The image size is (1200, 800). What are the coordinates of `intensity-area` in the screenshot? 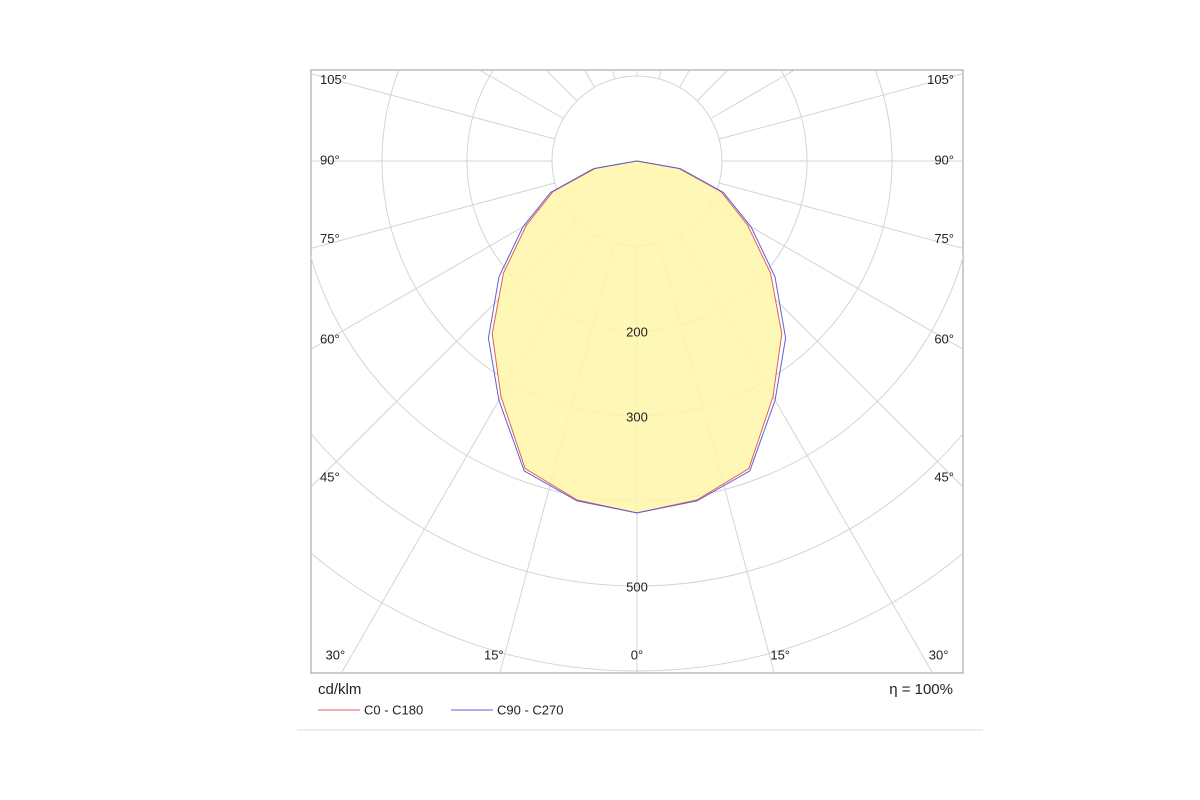 It's located at (637, 337).